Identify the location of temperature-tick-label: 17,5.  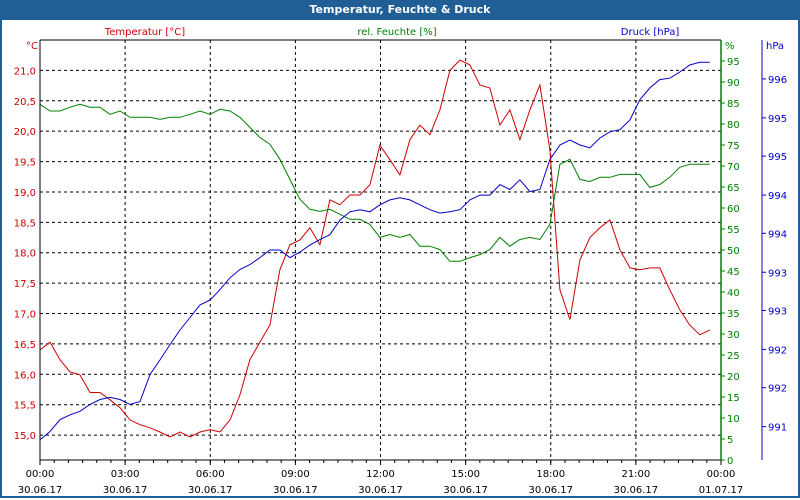
(25, 284).